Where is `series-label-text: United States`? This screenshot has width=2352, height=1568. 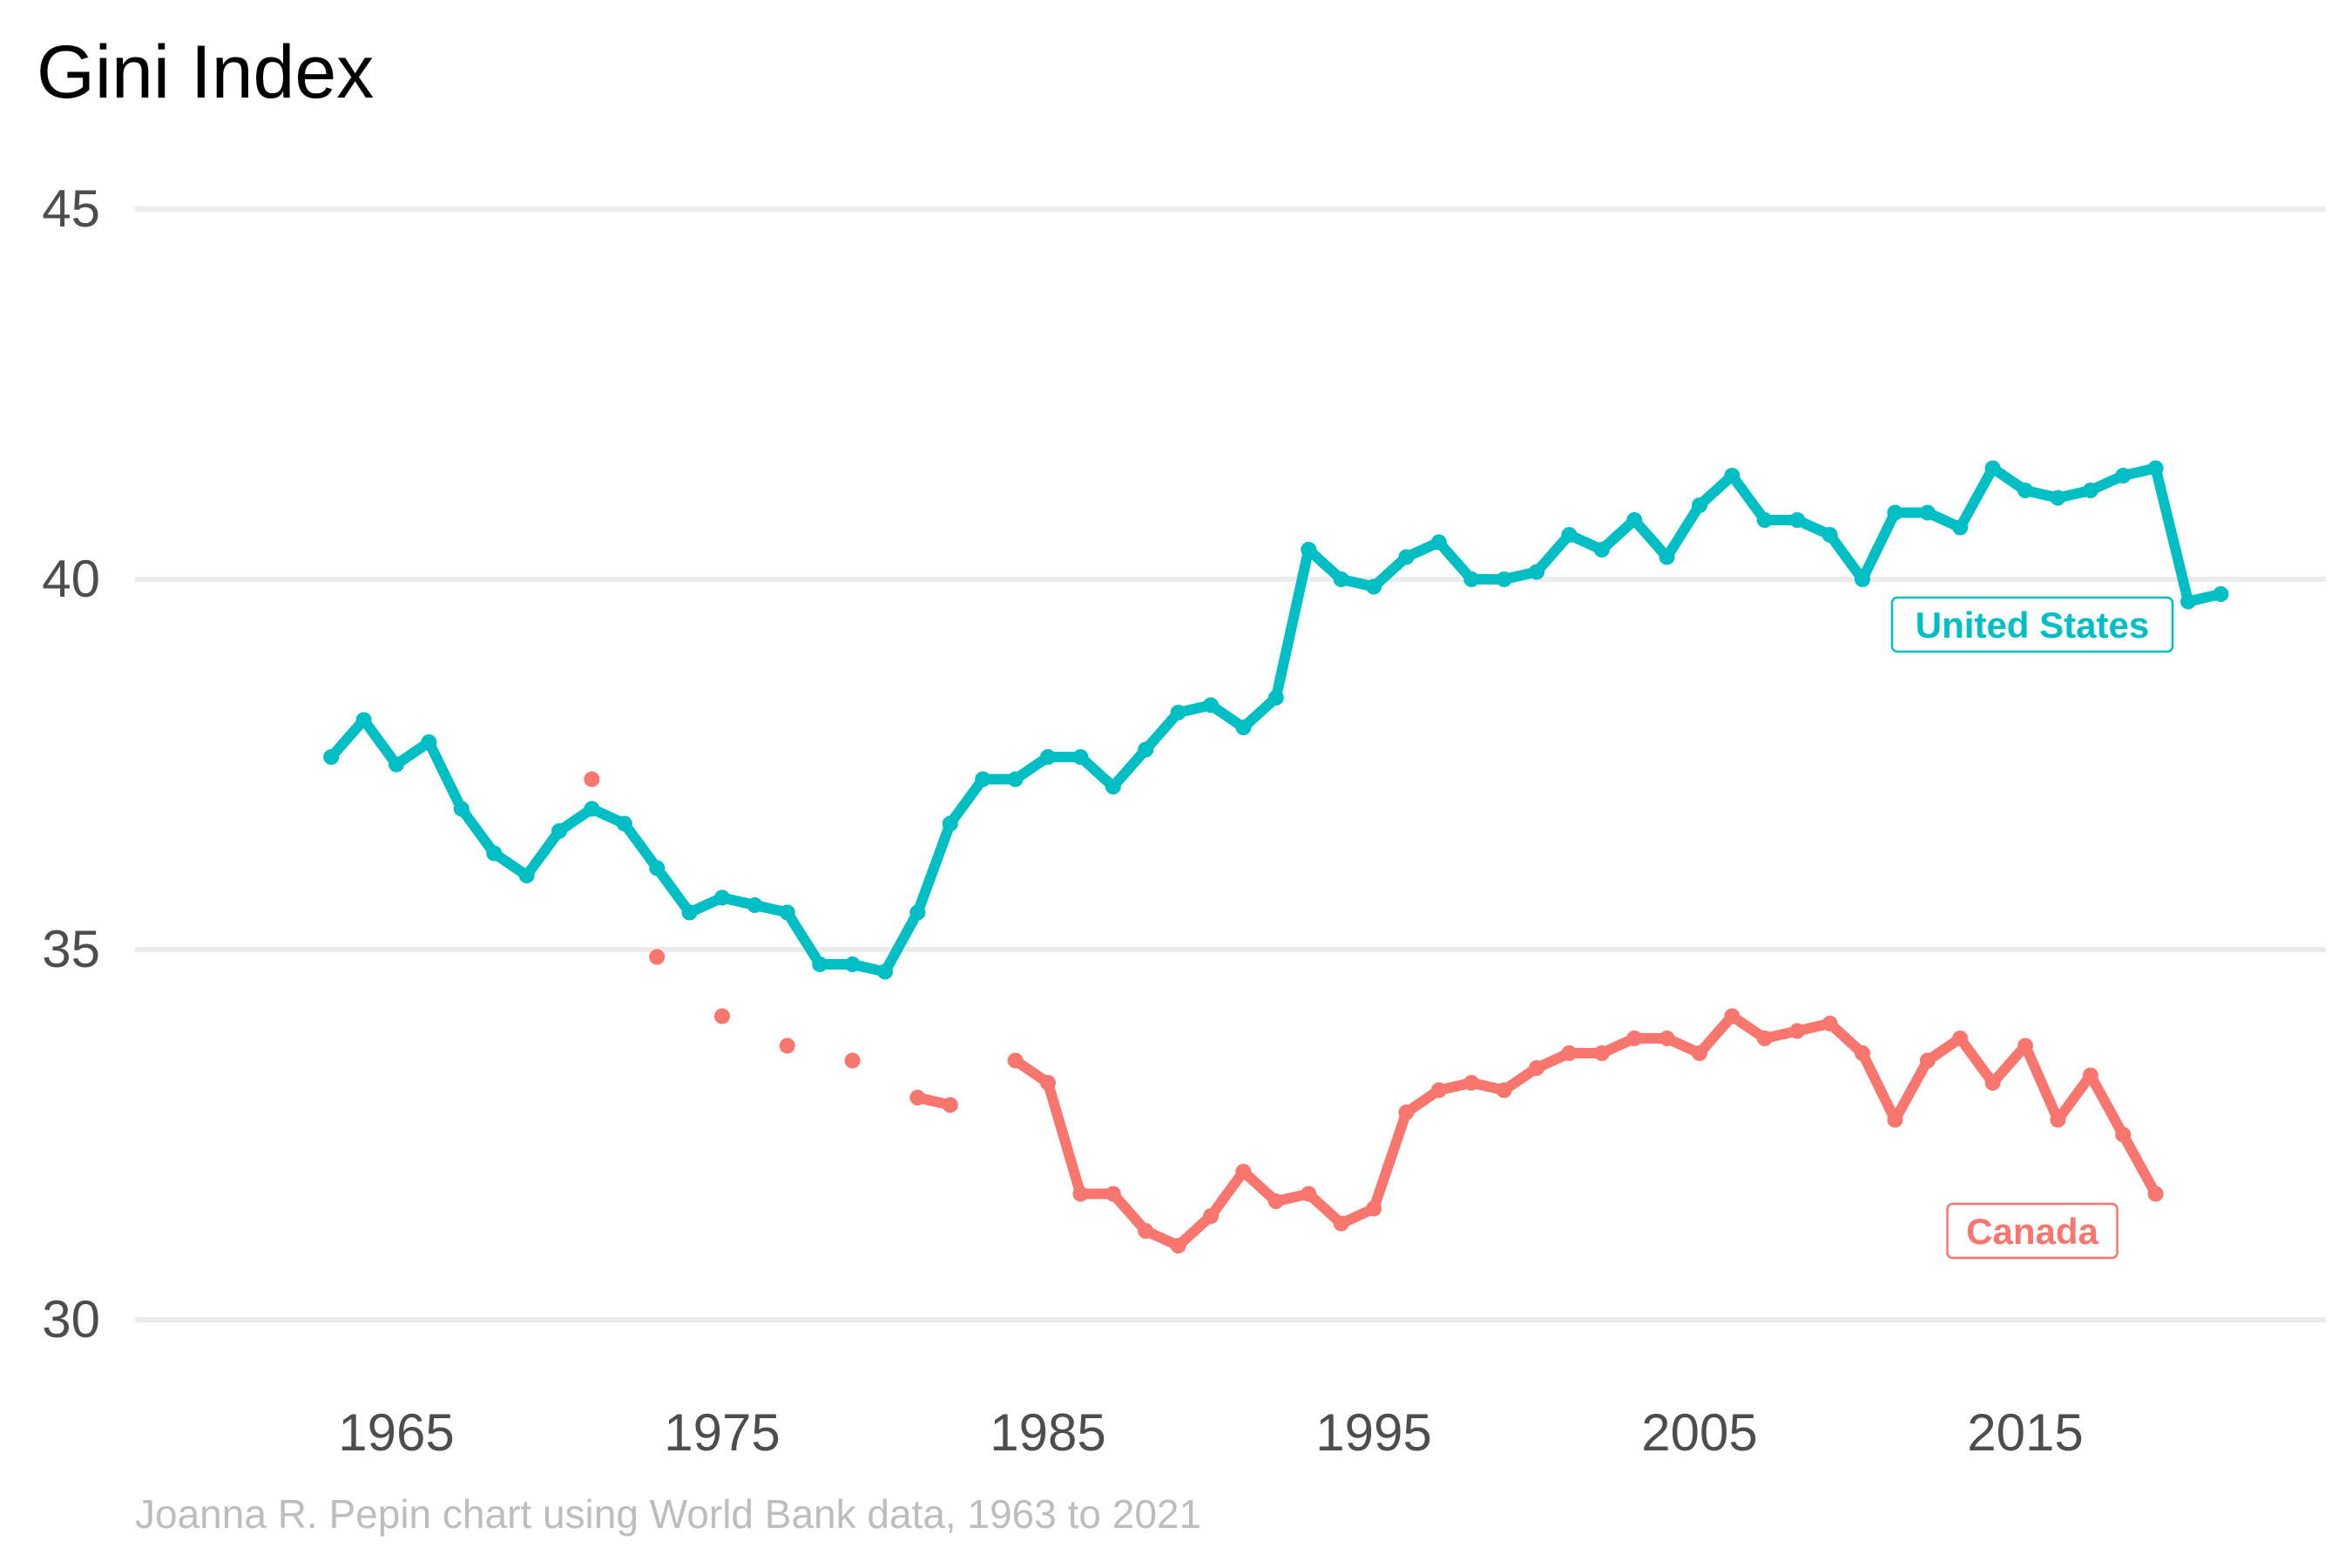 series-label-text: United States is located at coordinates (2032, 625).